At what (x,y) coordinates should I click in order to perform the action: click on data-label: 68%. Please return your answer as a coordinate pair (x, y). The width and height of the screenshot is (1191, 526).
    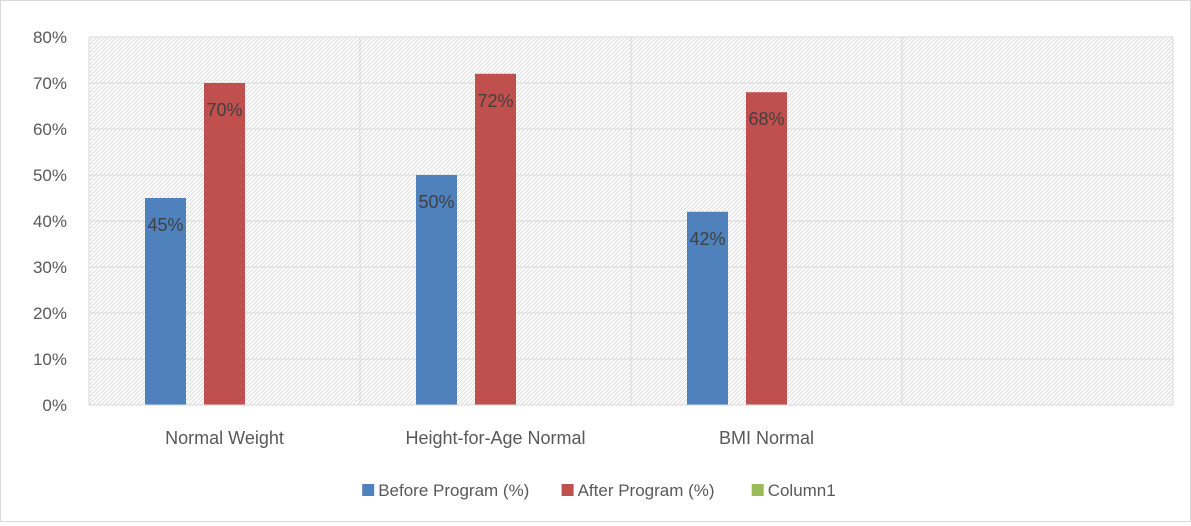
    Looking at the image, I should click on (766, 119).